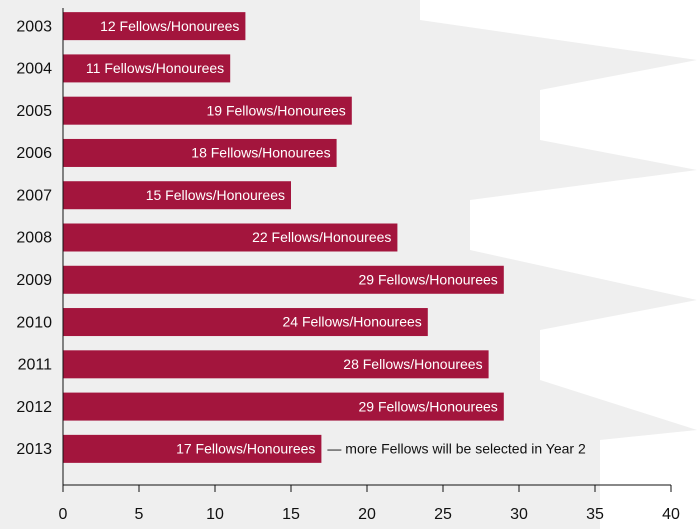  I want to click on y-tick-label: 2013, so click(34, 449).